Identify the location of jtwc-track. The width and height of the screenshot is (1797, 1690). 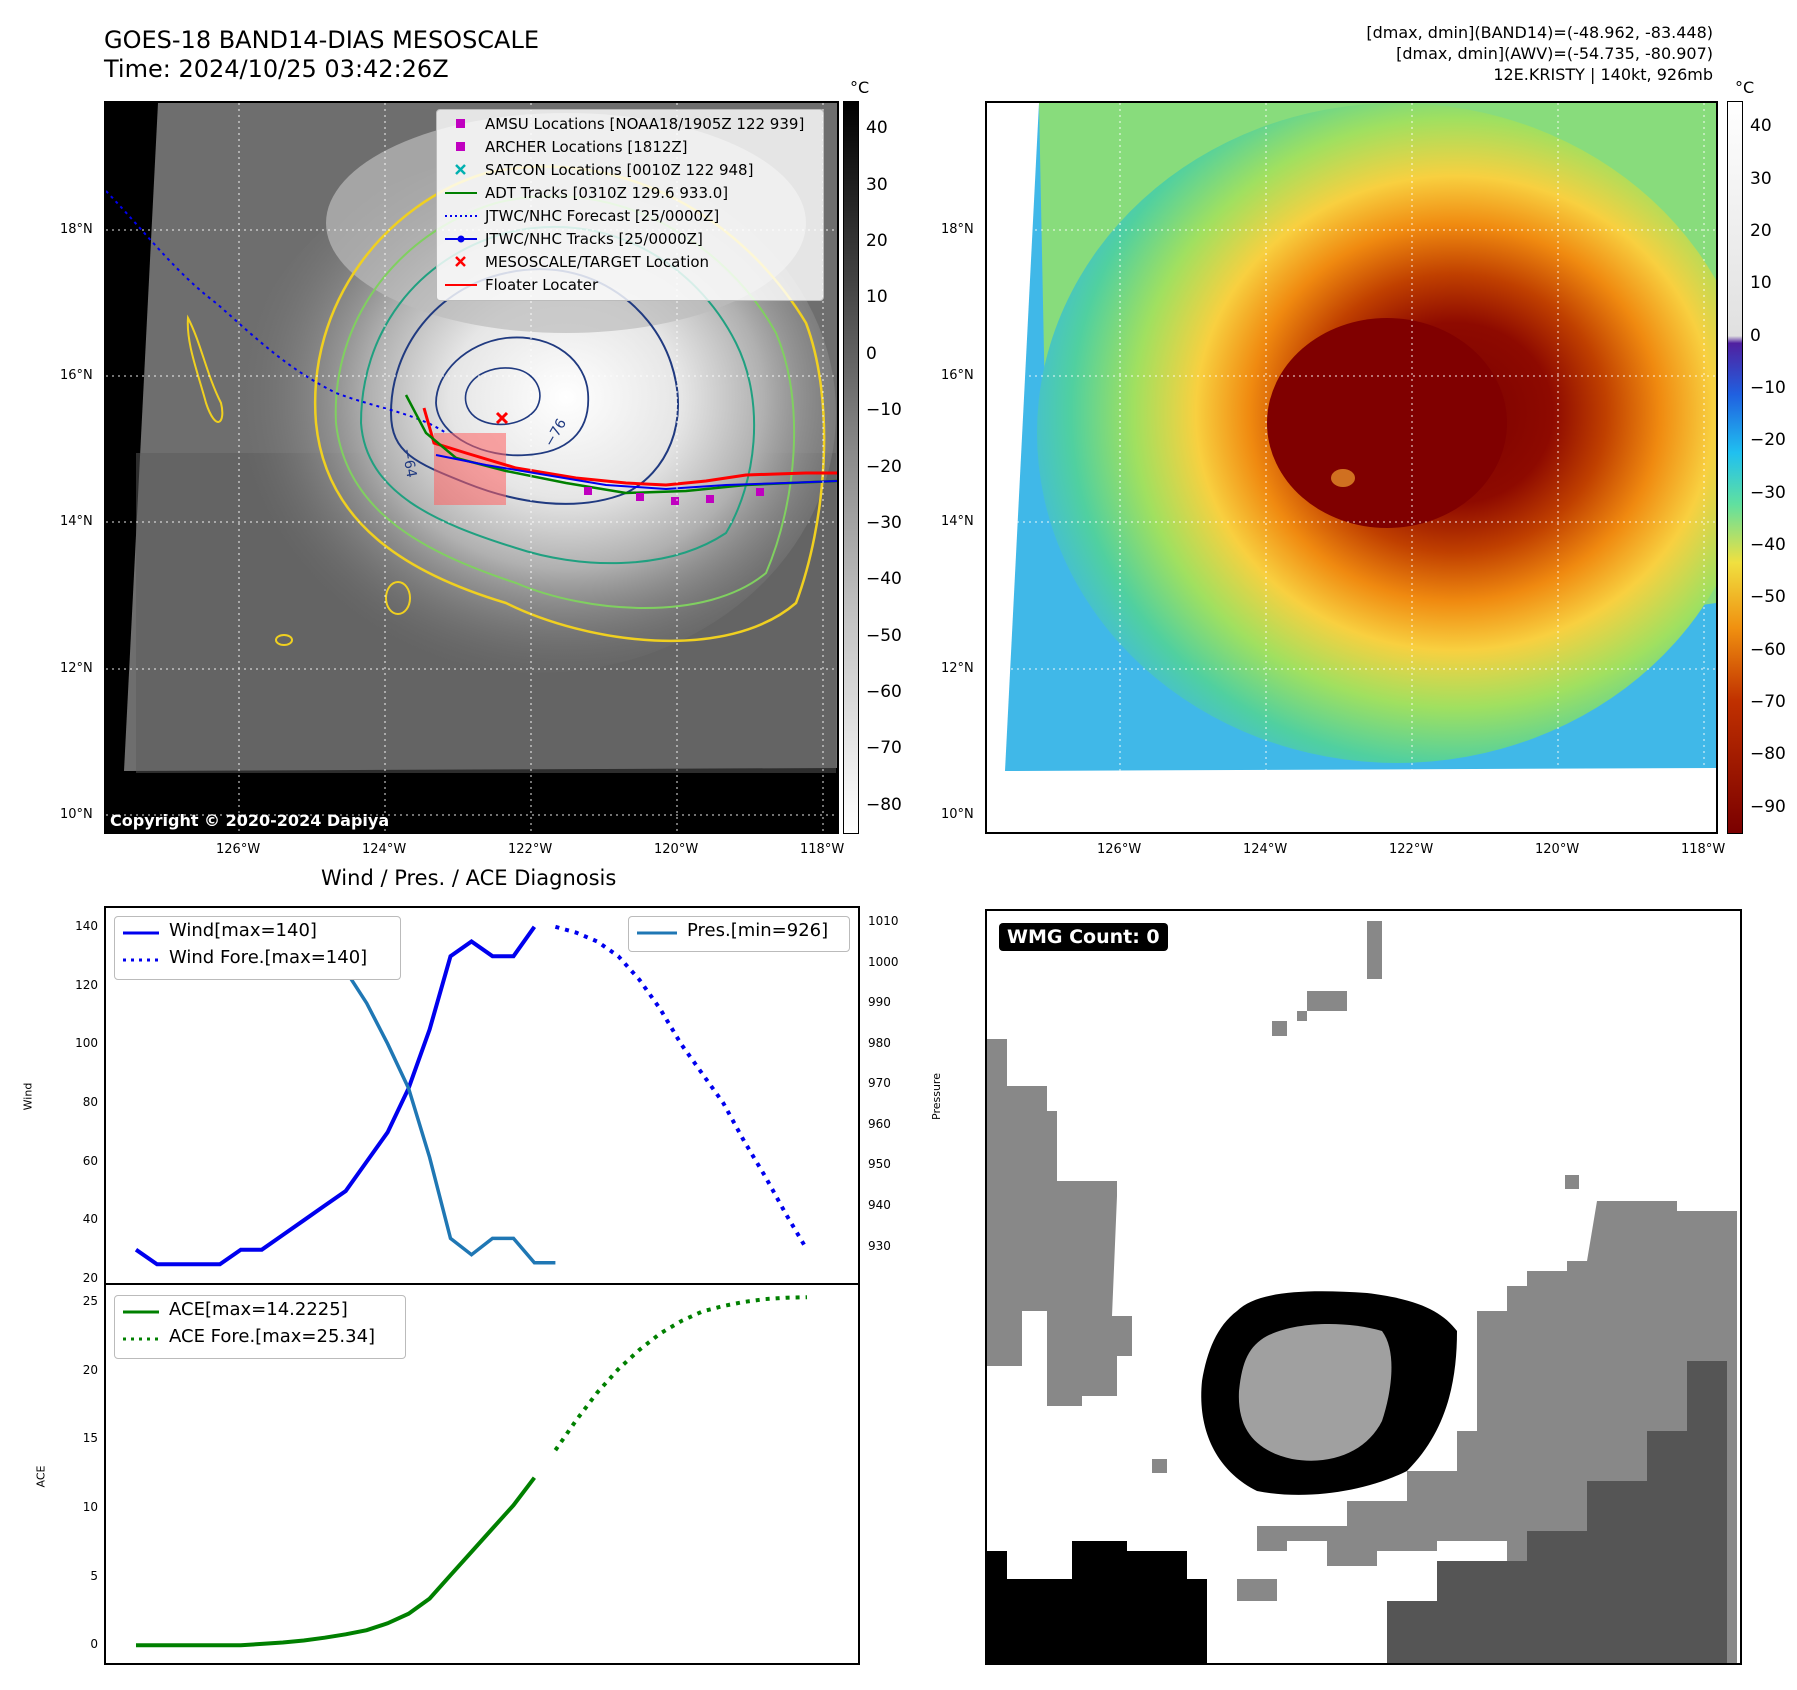
(636, 472).